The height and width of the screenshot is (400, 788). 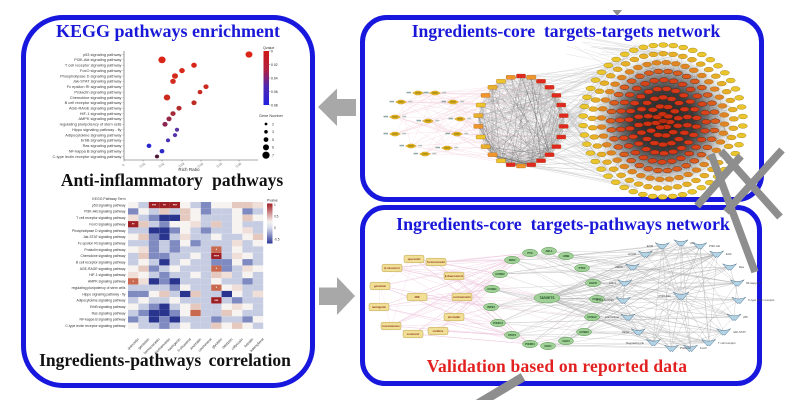 I want to click on svg-text: Pvalue, so click(x=272, y=201).